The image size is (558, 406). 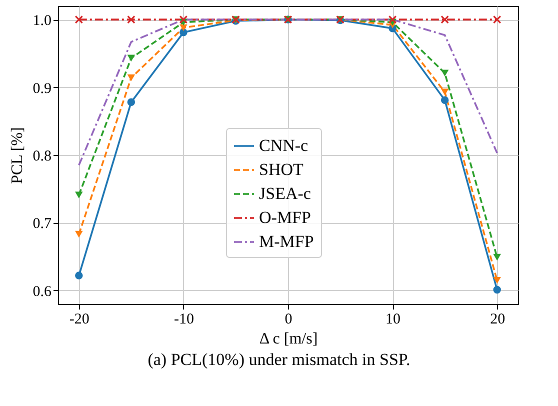 What do you see at coordinates (498, 320) in the screenshot?
I see `x-tick-label: 20` at bounding box center [498, 320].